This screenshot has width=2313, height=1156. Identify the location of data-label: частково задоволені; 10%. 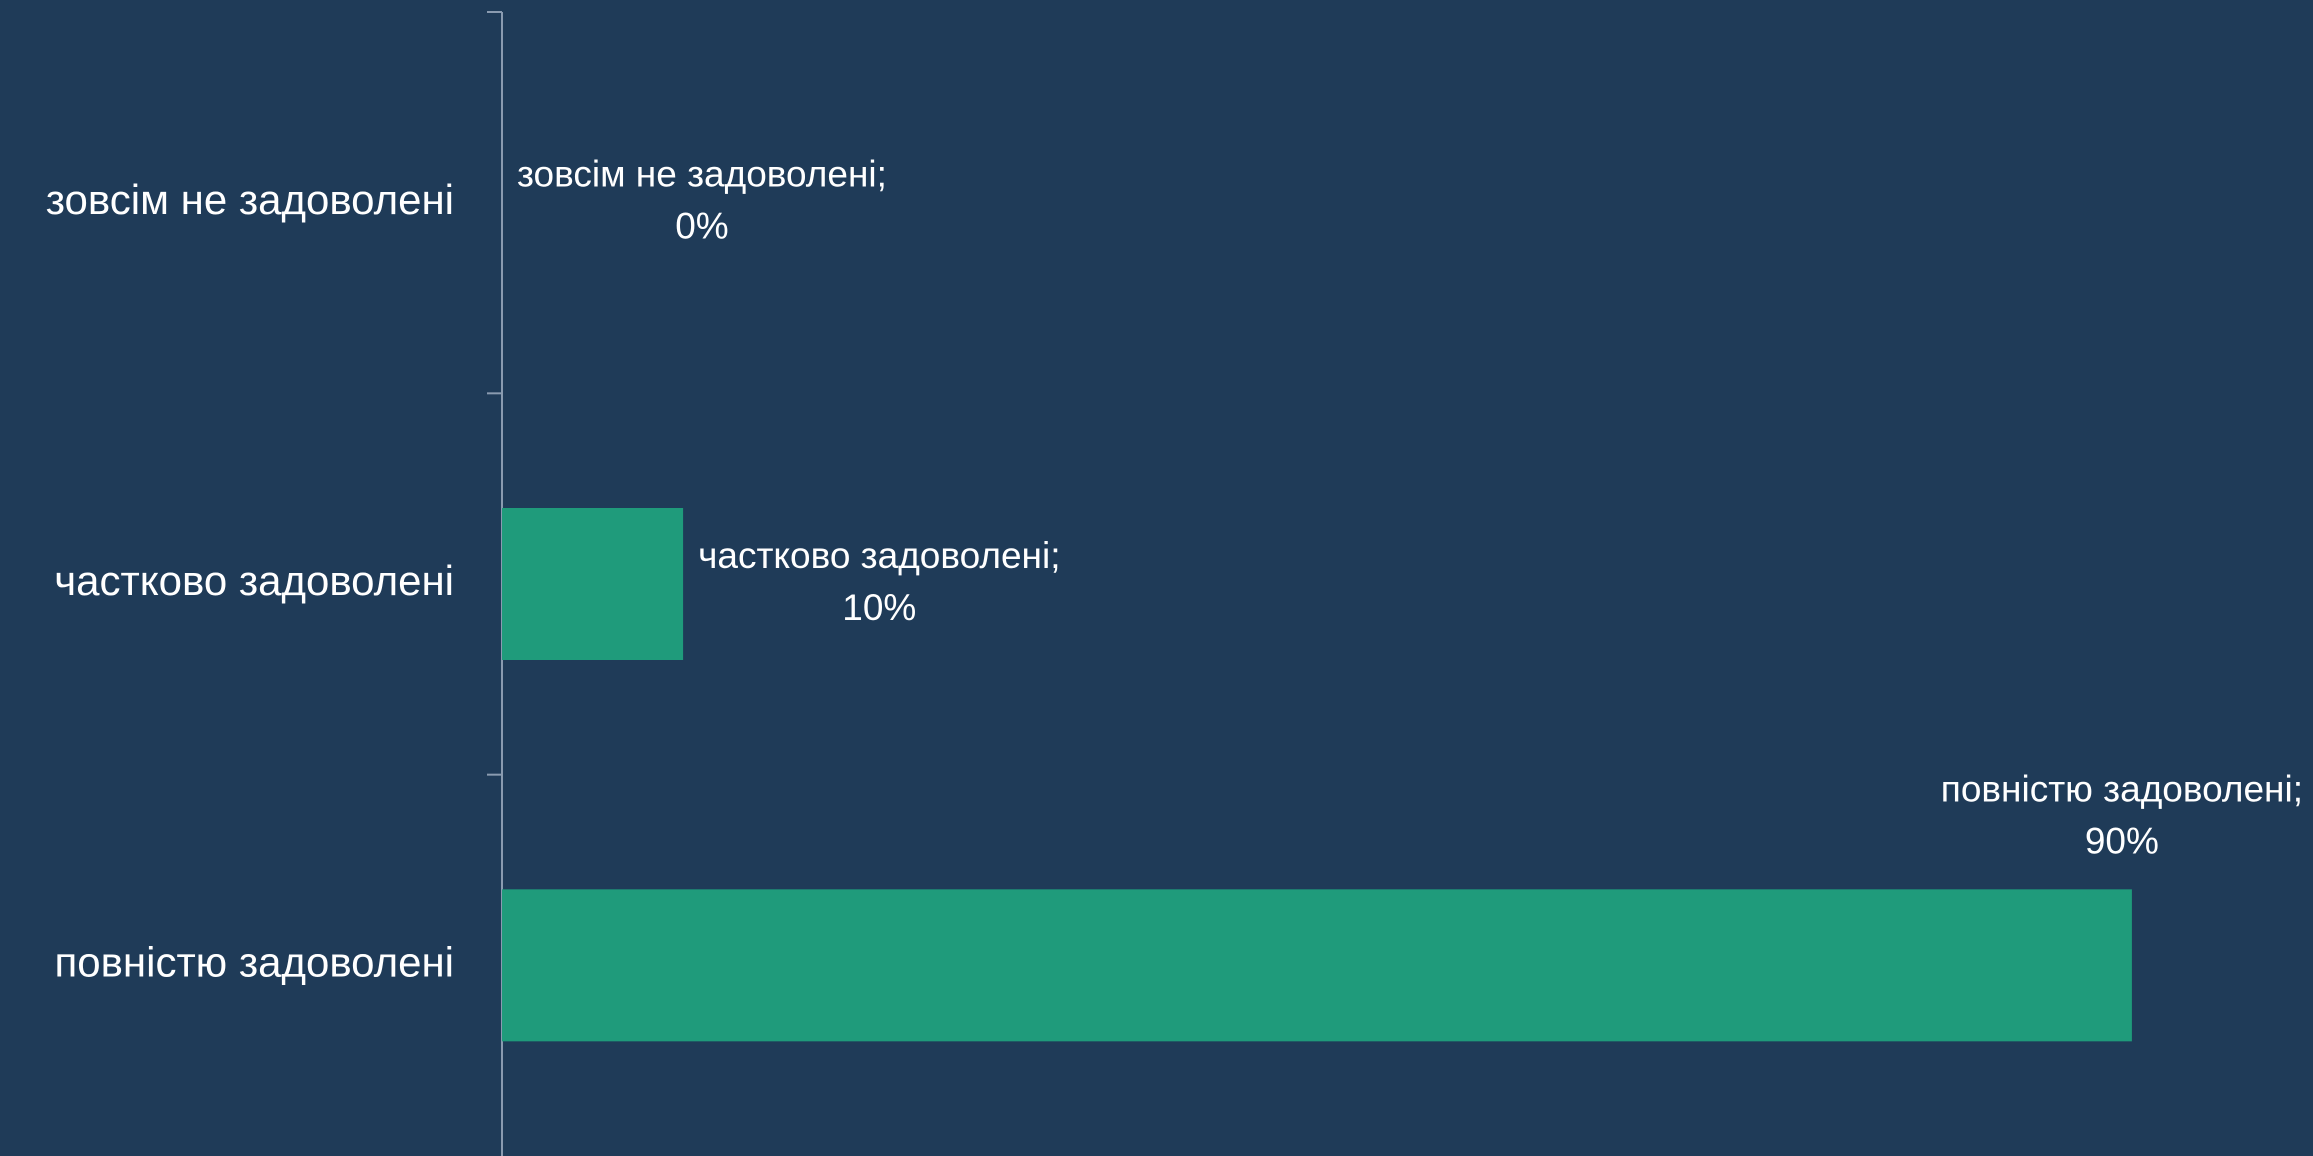
(879, 581).